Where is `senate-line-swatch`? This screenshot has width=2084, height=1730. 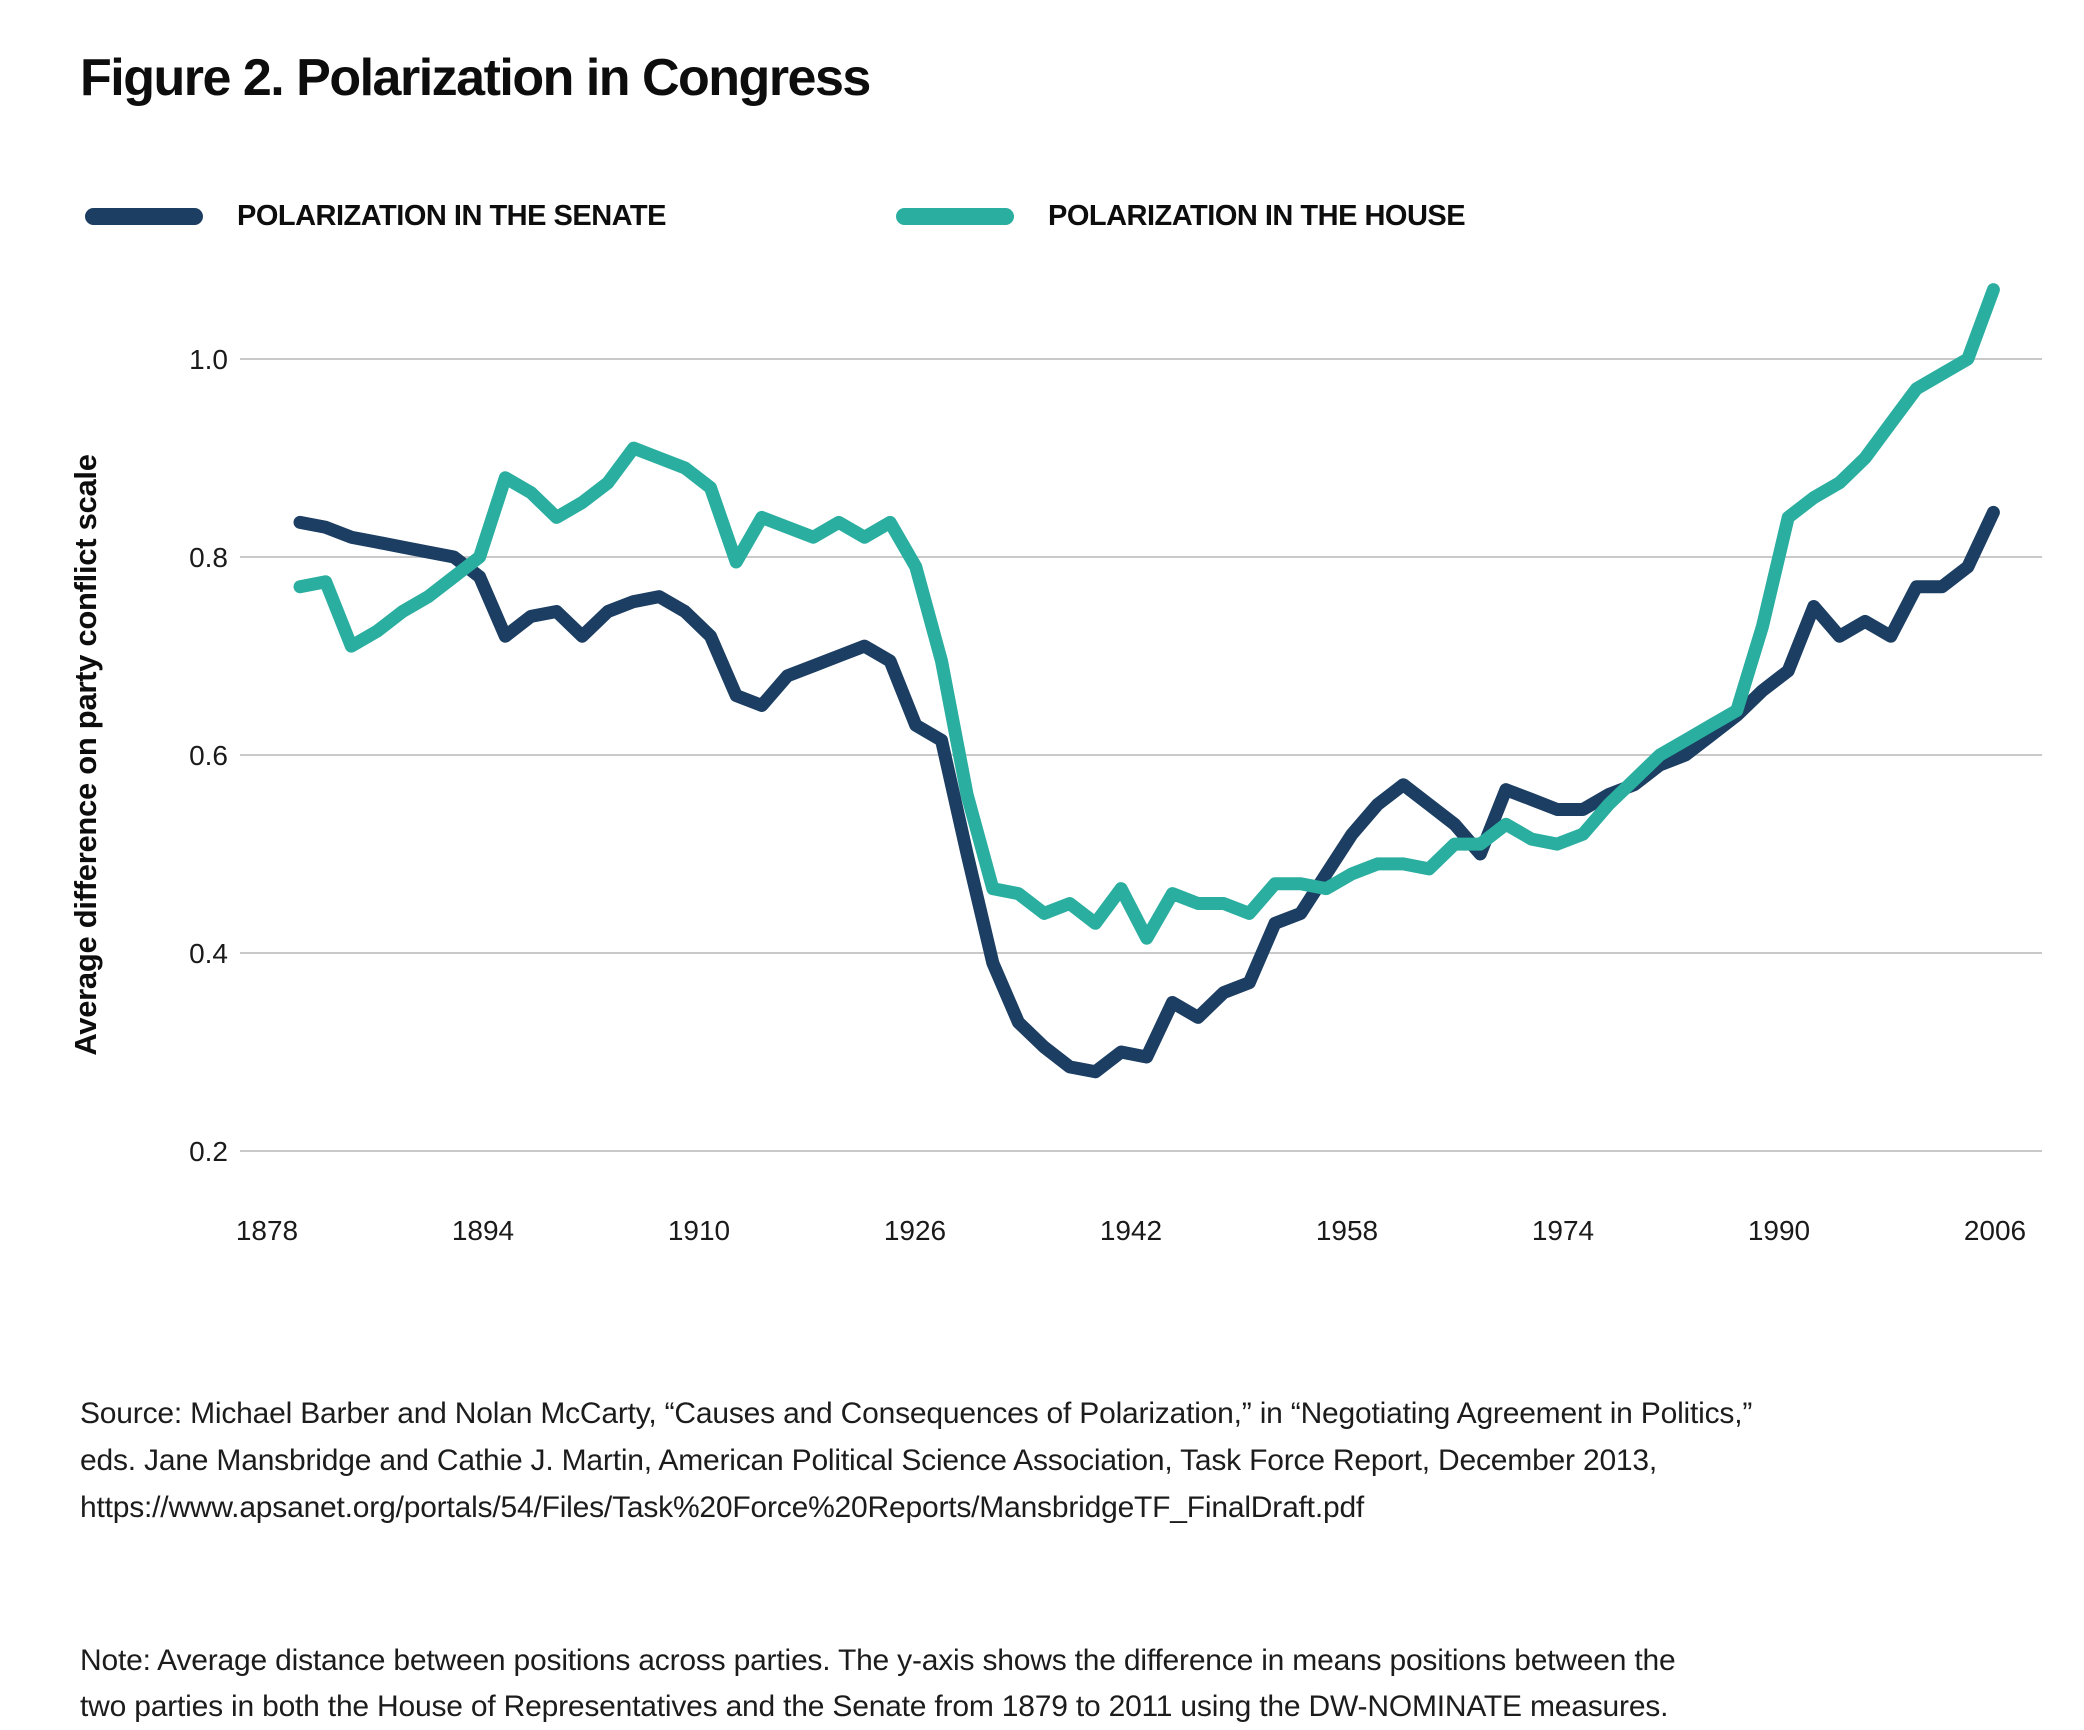
senate-line-swatch is located at coordinates (144, 216).